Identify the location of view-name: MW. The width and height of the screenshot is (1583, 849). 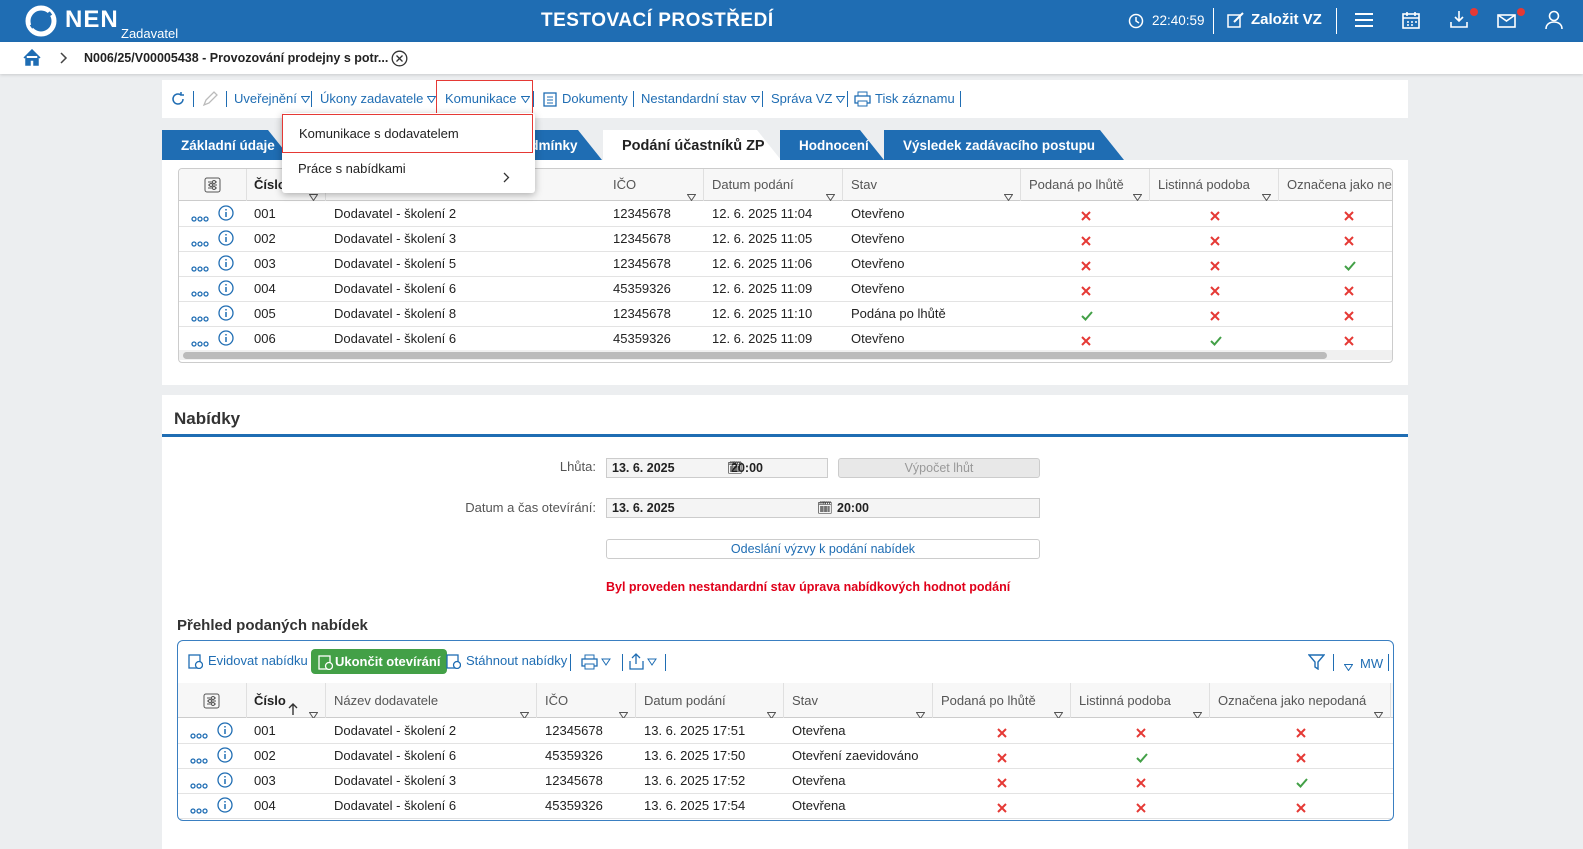
(1371, 663).